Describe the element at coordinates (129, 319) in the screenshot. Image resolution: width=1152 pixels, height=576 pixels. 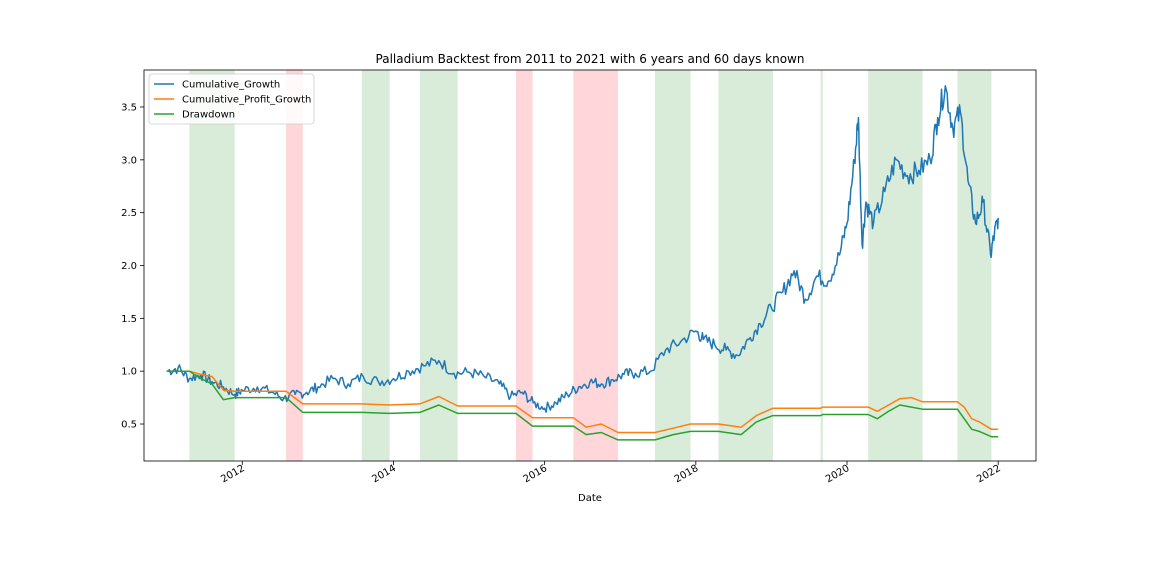
I see `y-tick-label: 1.5` at that location.